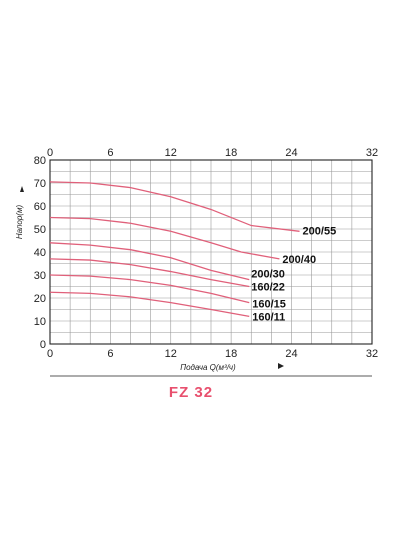 Image resolution: width=400 pixels, height=534 pixels. What do you see at coordinates (40, 230) in the screenshot?
I see `y-tick-label: 50` at bounding box center [40, 230].